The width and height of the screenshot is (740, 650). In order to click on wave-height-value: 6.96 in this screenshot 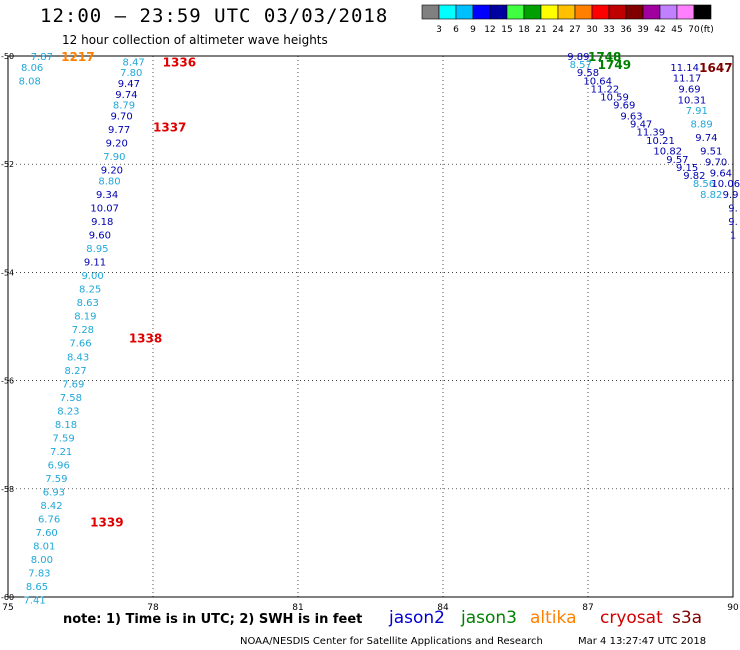, I will do `click(59, 465)`.